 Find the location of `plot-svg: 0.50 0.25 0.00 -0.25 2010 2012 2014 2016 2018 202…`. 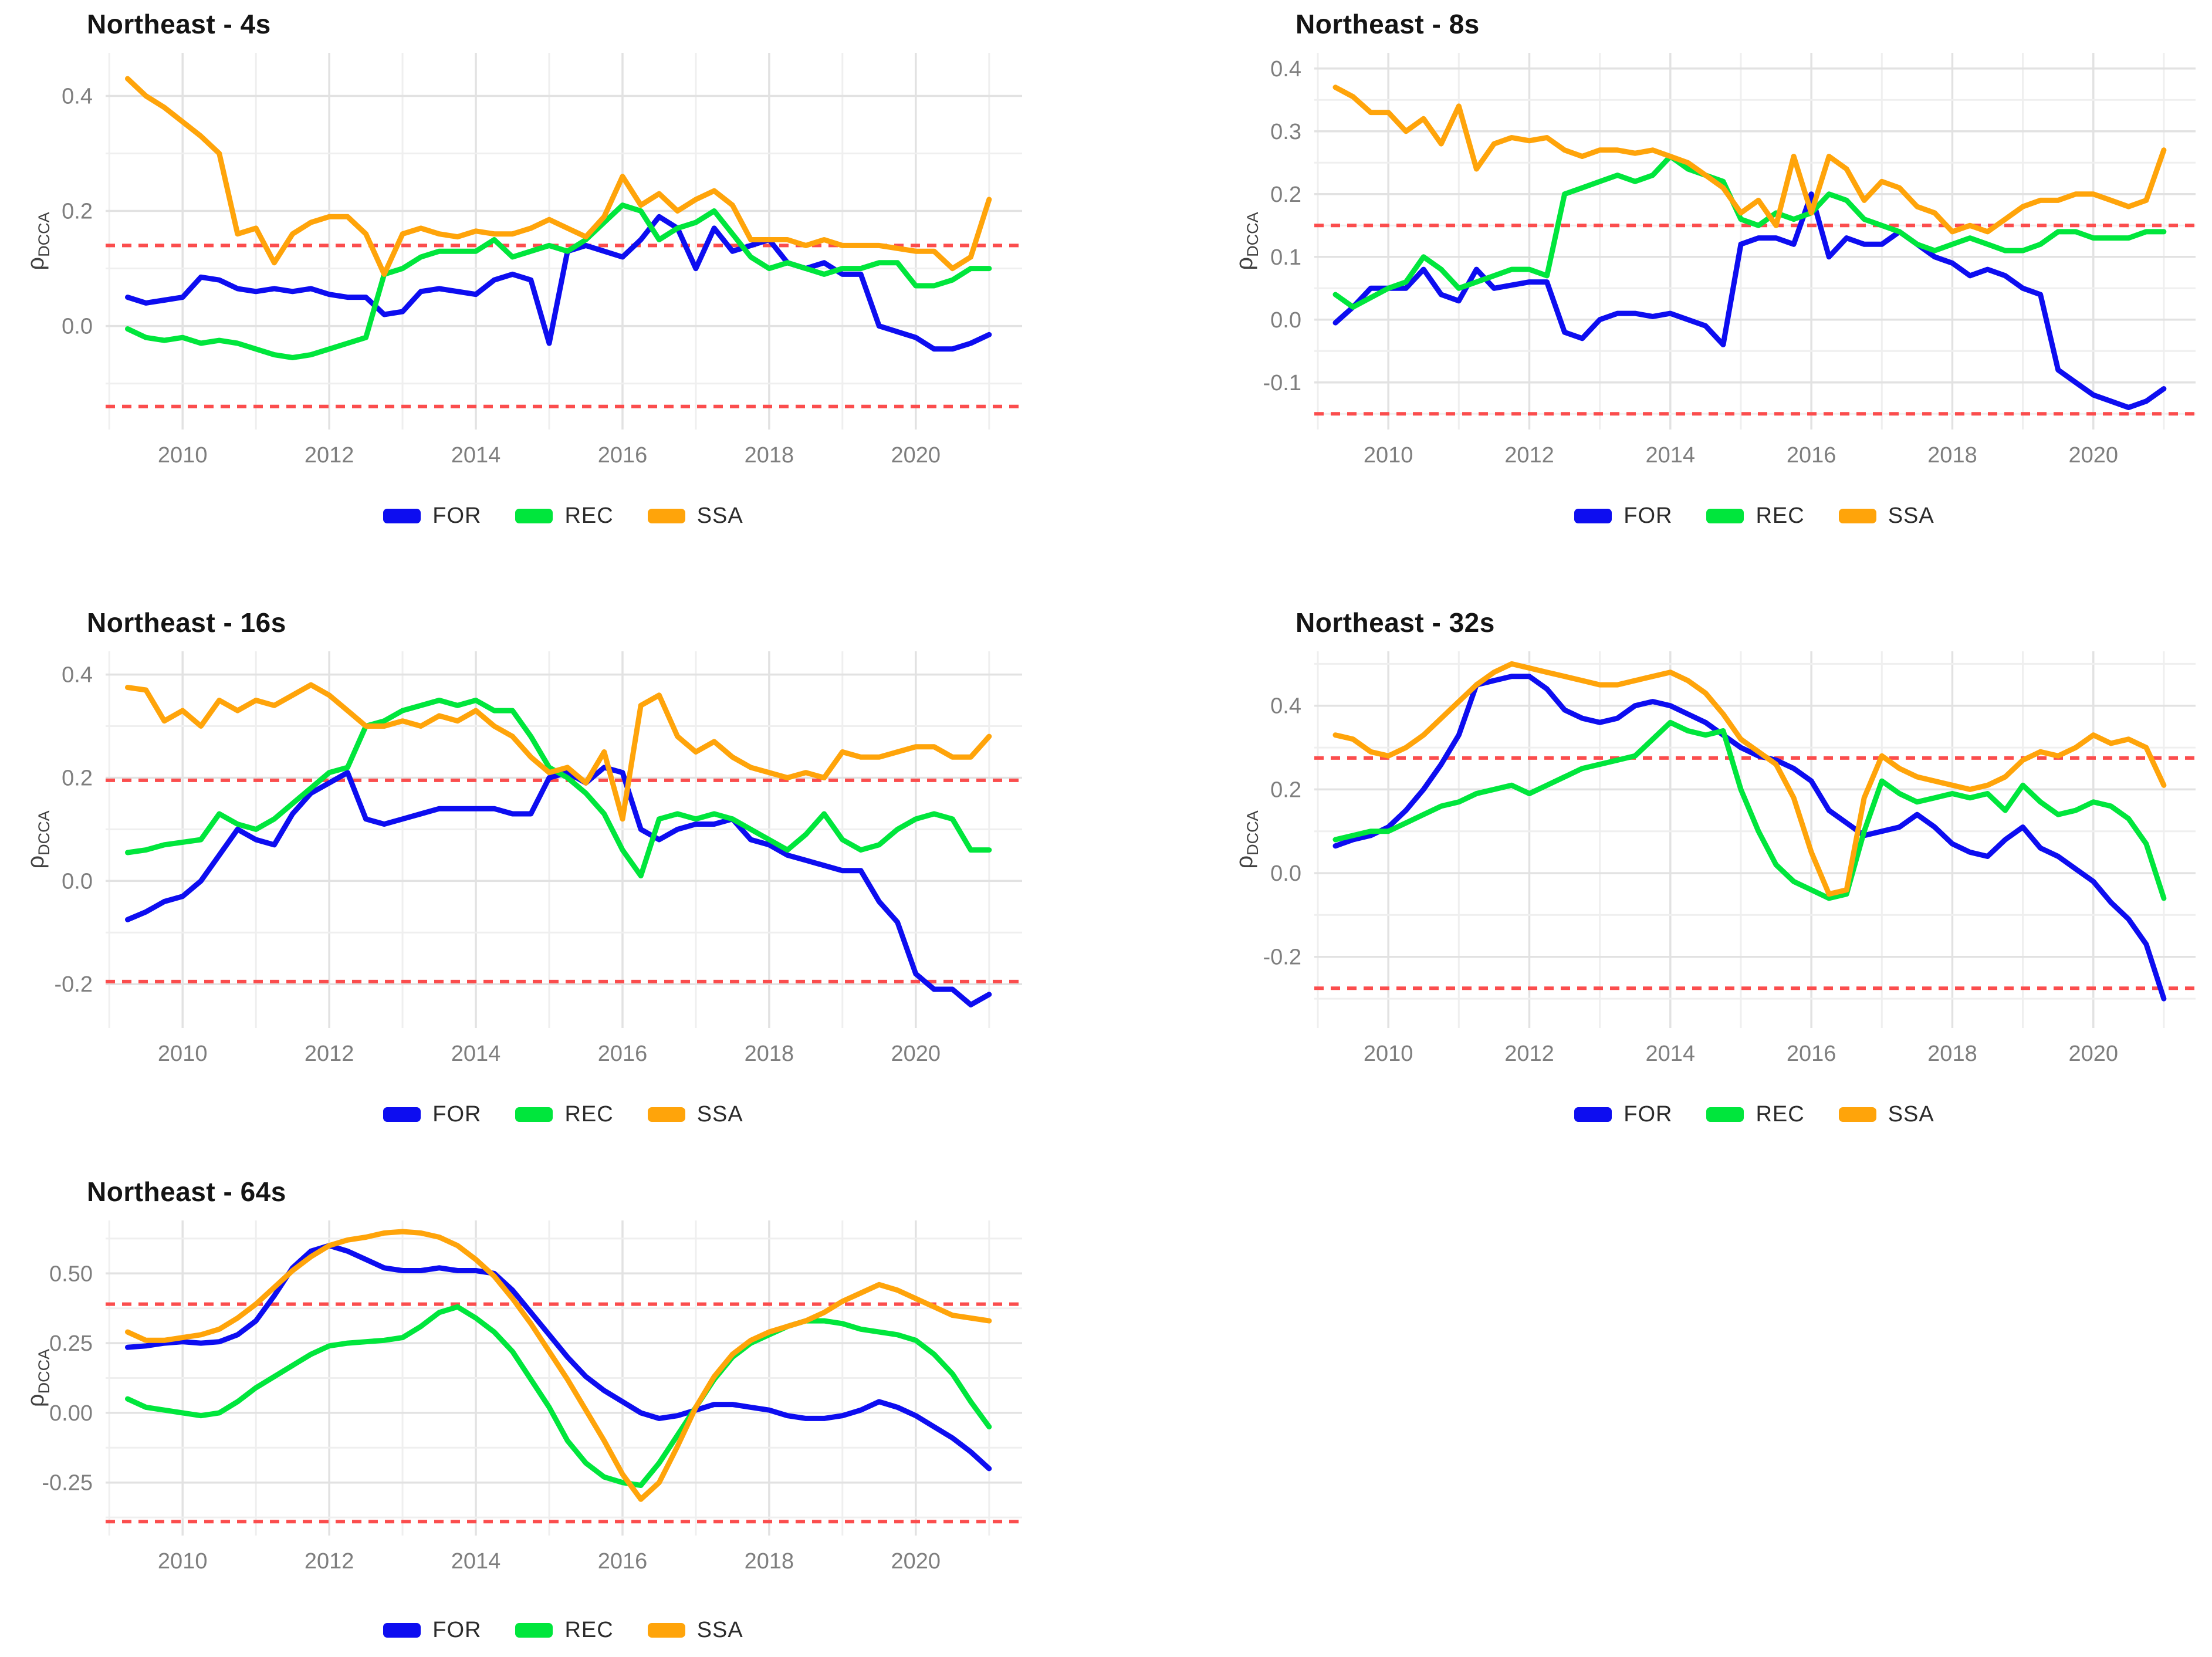

plot-svg: 0.50 0.25 0.00 -0.25 2010 2012 2014 2016 2018 202… is located at coordinates (522, 1397).